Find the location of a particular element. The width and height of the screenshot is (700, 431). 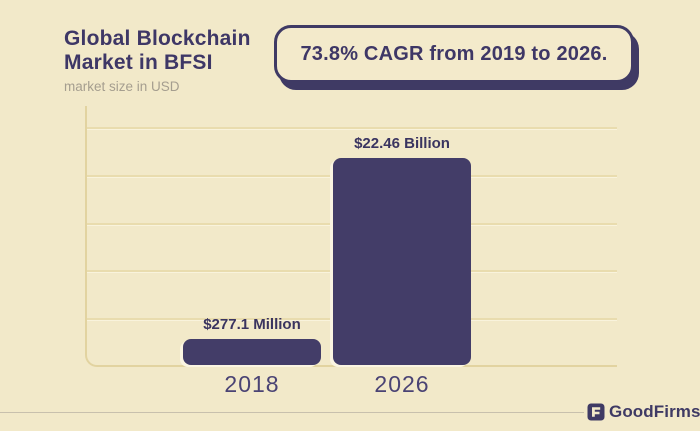

value-label-2018: $277.1 Million is located at coordinates (252, 324).